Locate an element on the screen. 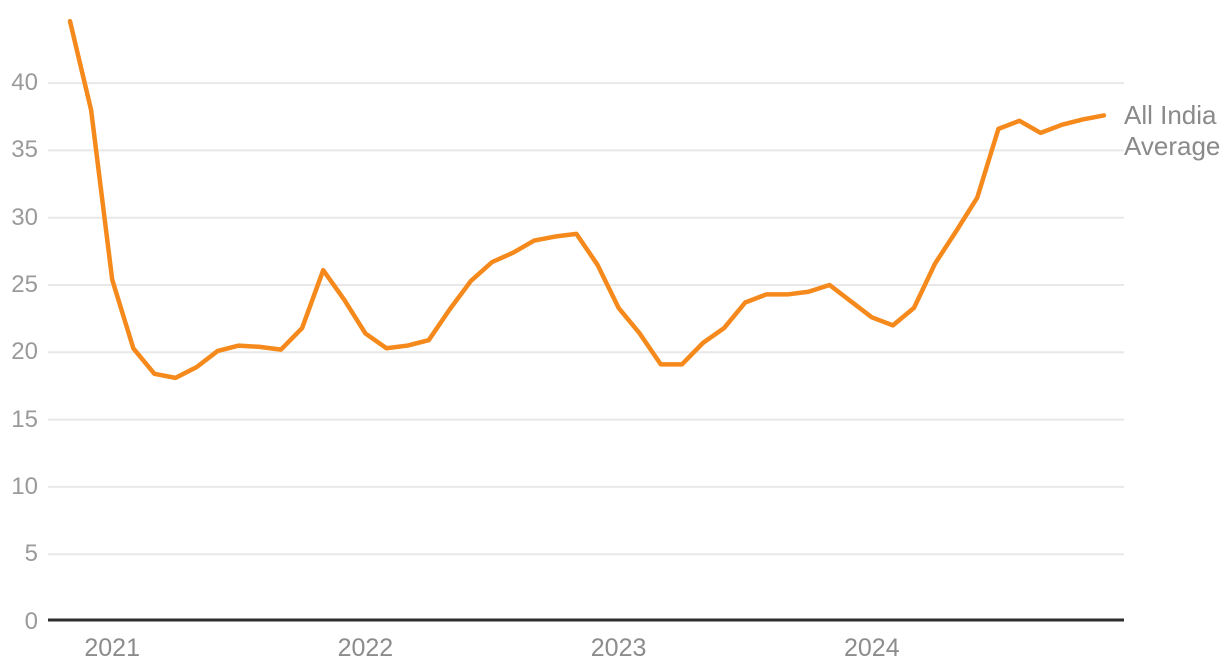  x-tick-label-2023: 2023 is located at coordinates (618, 648).